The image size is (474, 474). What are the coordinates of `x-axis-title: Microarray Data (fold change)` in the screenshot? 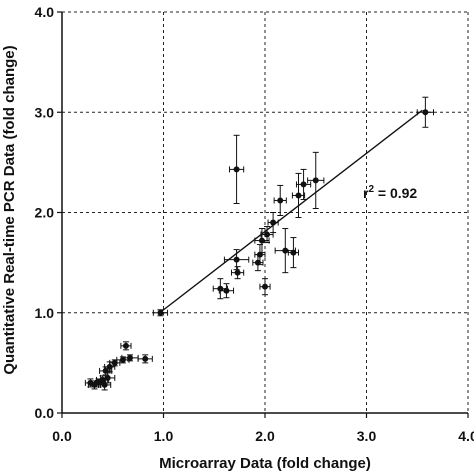 It's located at (265, 463).